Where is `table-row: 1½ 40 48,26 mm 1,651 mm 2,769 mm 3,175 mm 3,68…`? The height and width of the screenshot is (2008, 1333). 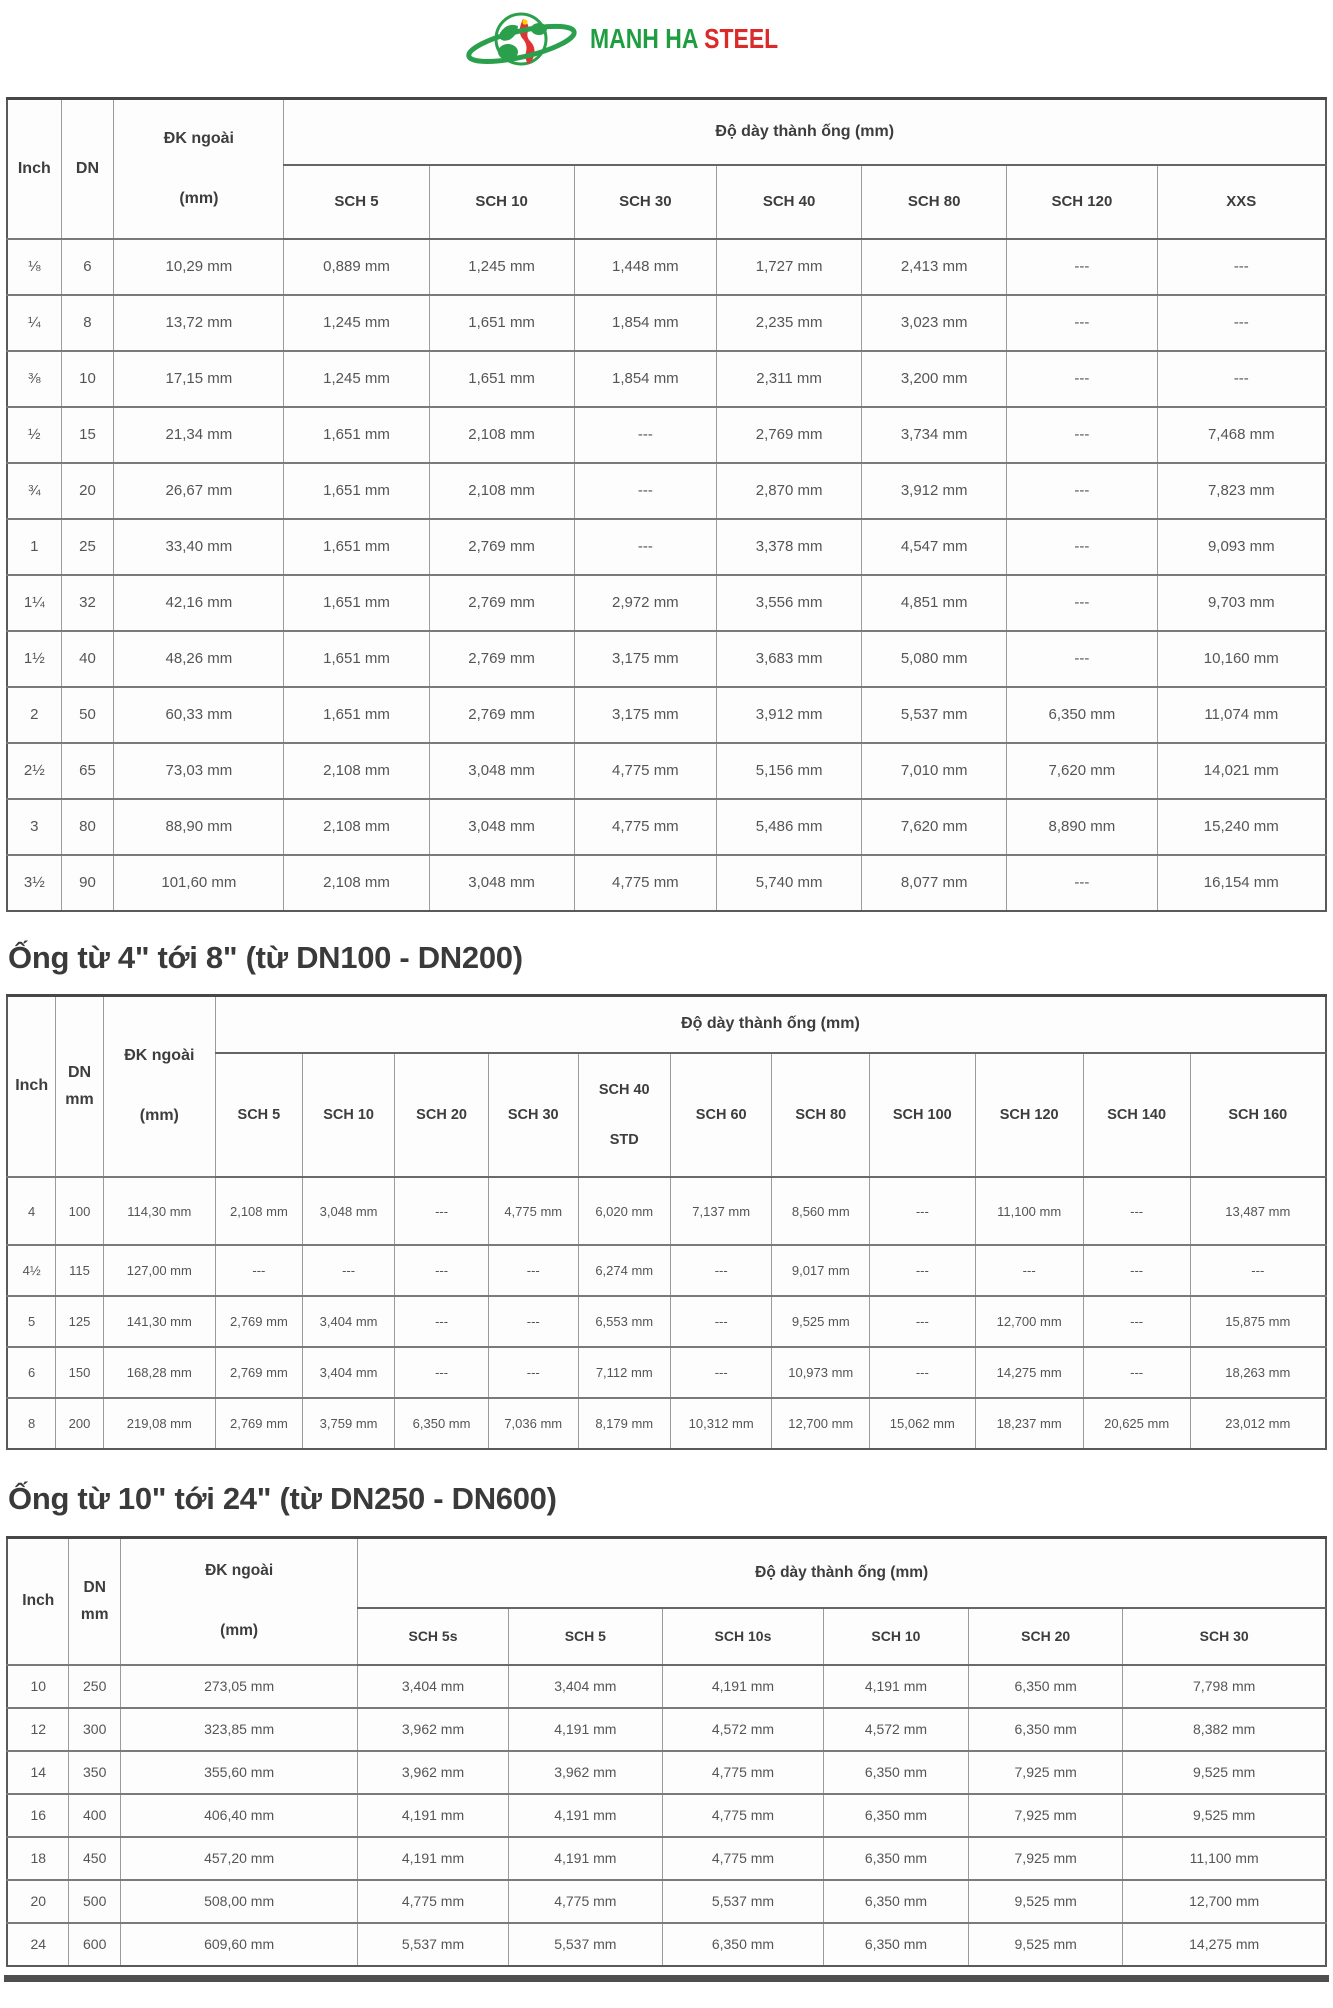 table-row: 1½ 40 48,26 mm 1,651 mm 2,769 mm 3,175 mm 3,68… is located at coordinates (666, 658).